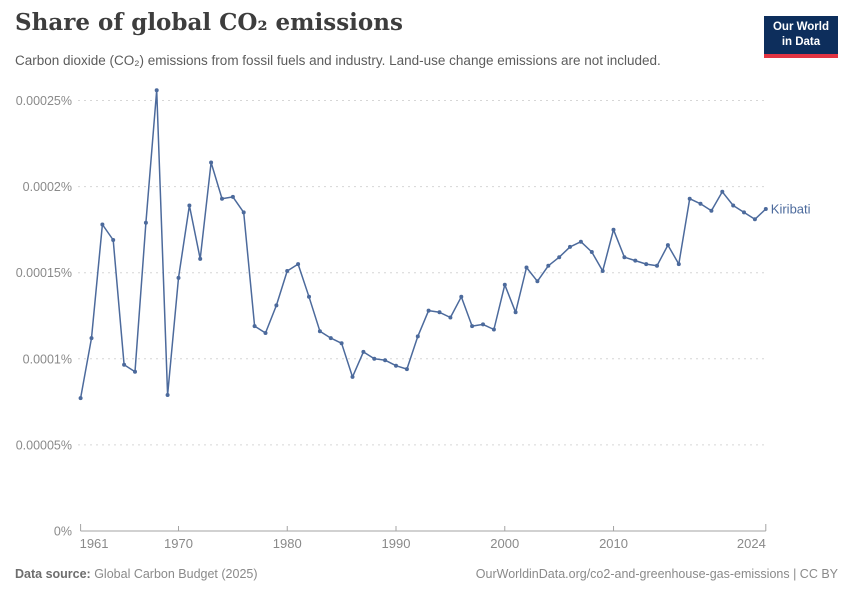 This screenshot has height=600, width=850. I want to click on x-tick-label: 1961, so click(94, 543).